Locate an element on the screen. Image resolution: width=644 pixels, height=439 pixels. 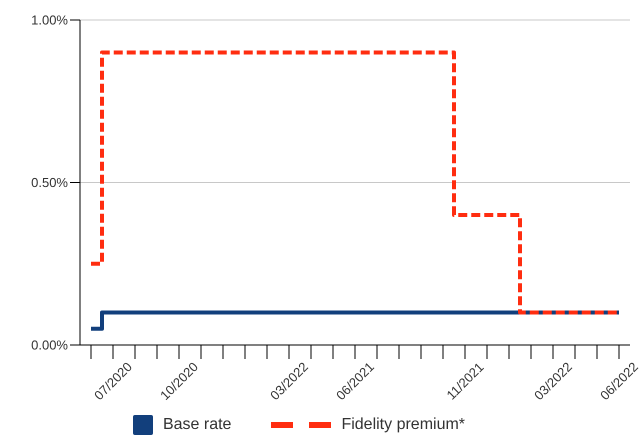
y-tick-label: 0.00% is located at coordinates (49, 345).